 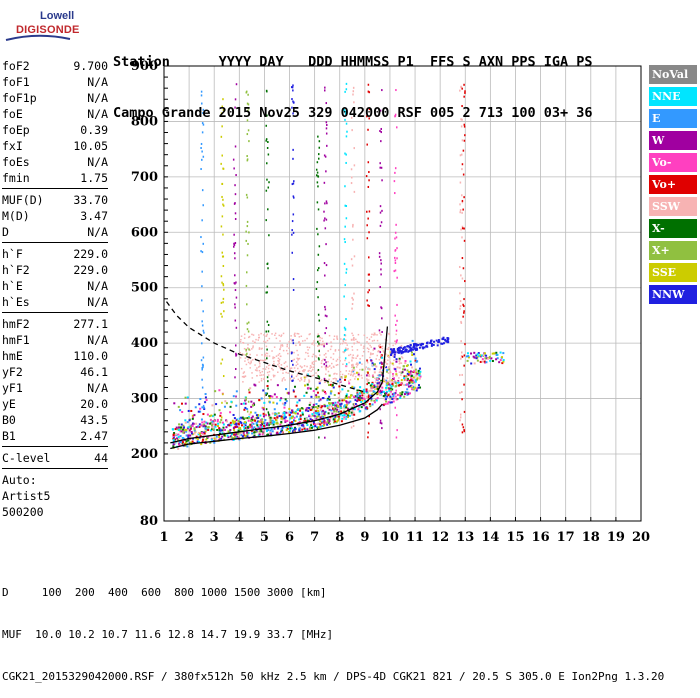 What do you see at coordinates (55, 98) in the screenshot?
I see `param-row: foF1p N/A` at bounding box center [55, 98].